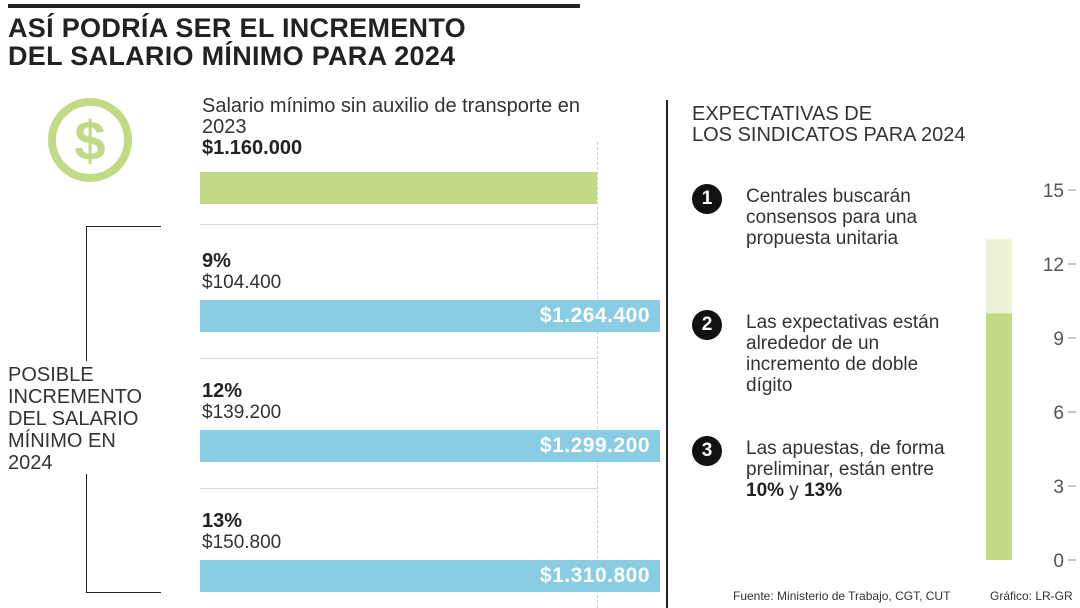  I want to click on increment-bar: $1.310.800, so click(430, 576).